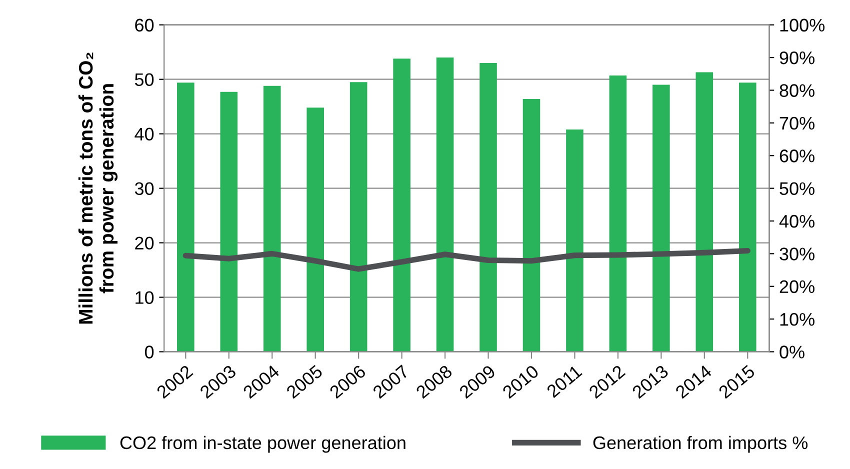 The image size is (850, 469). I want to click on y-tick-label: 50, so click(144, 79).